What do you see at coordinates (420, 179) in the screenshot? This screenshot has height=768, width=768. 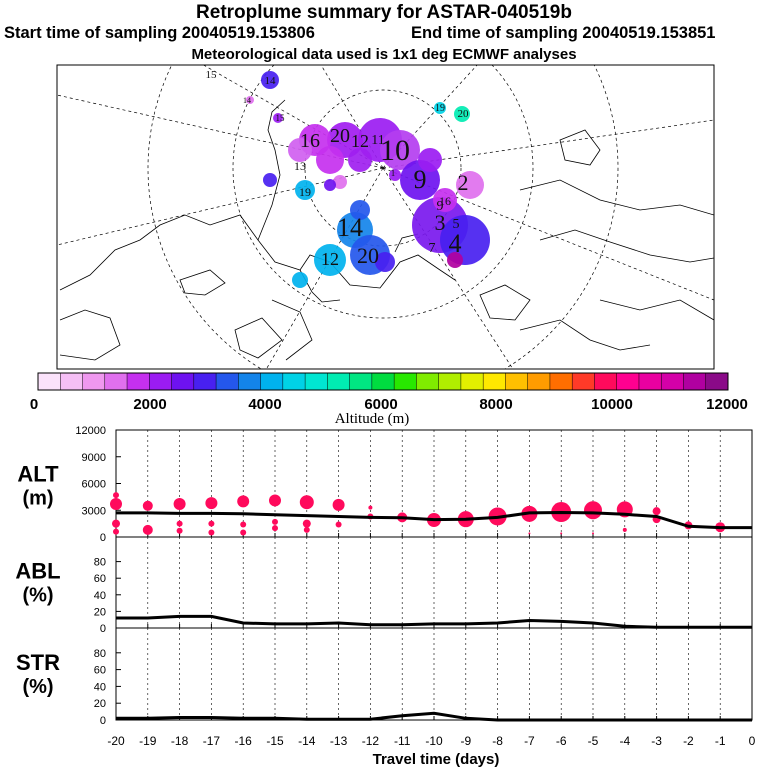 I see `plume-day-label: 9` at bounding box center [420, 179].